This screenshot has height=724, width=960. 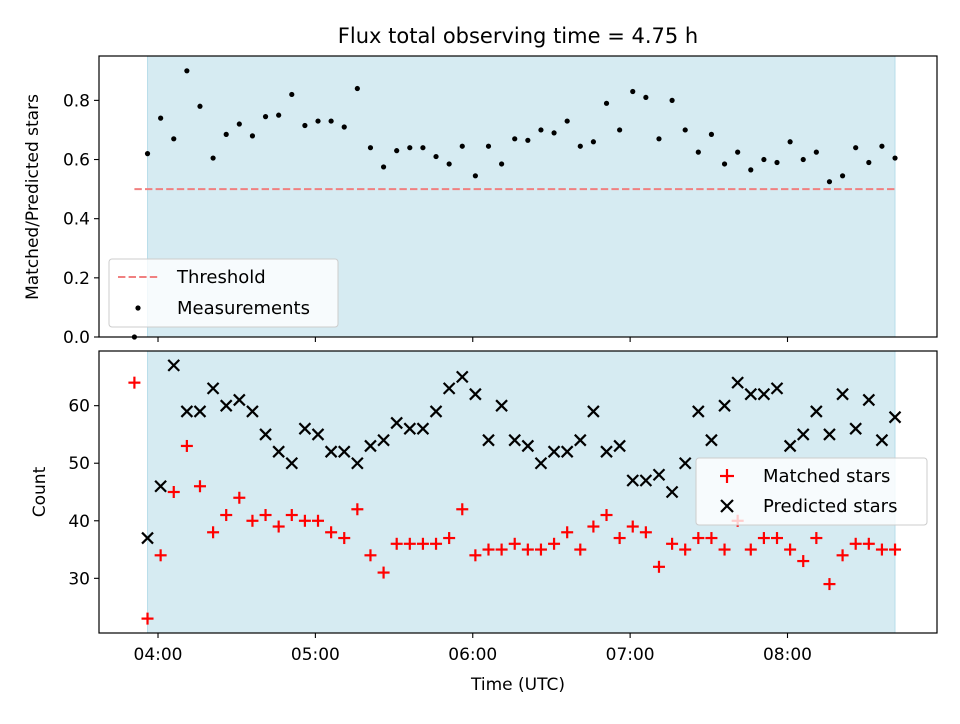 I want to click on top-legend-box, so click(x=223, y=293).